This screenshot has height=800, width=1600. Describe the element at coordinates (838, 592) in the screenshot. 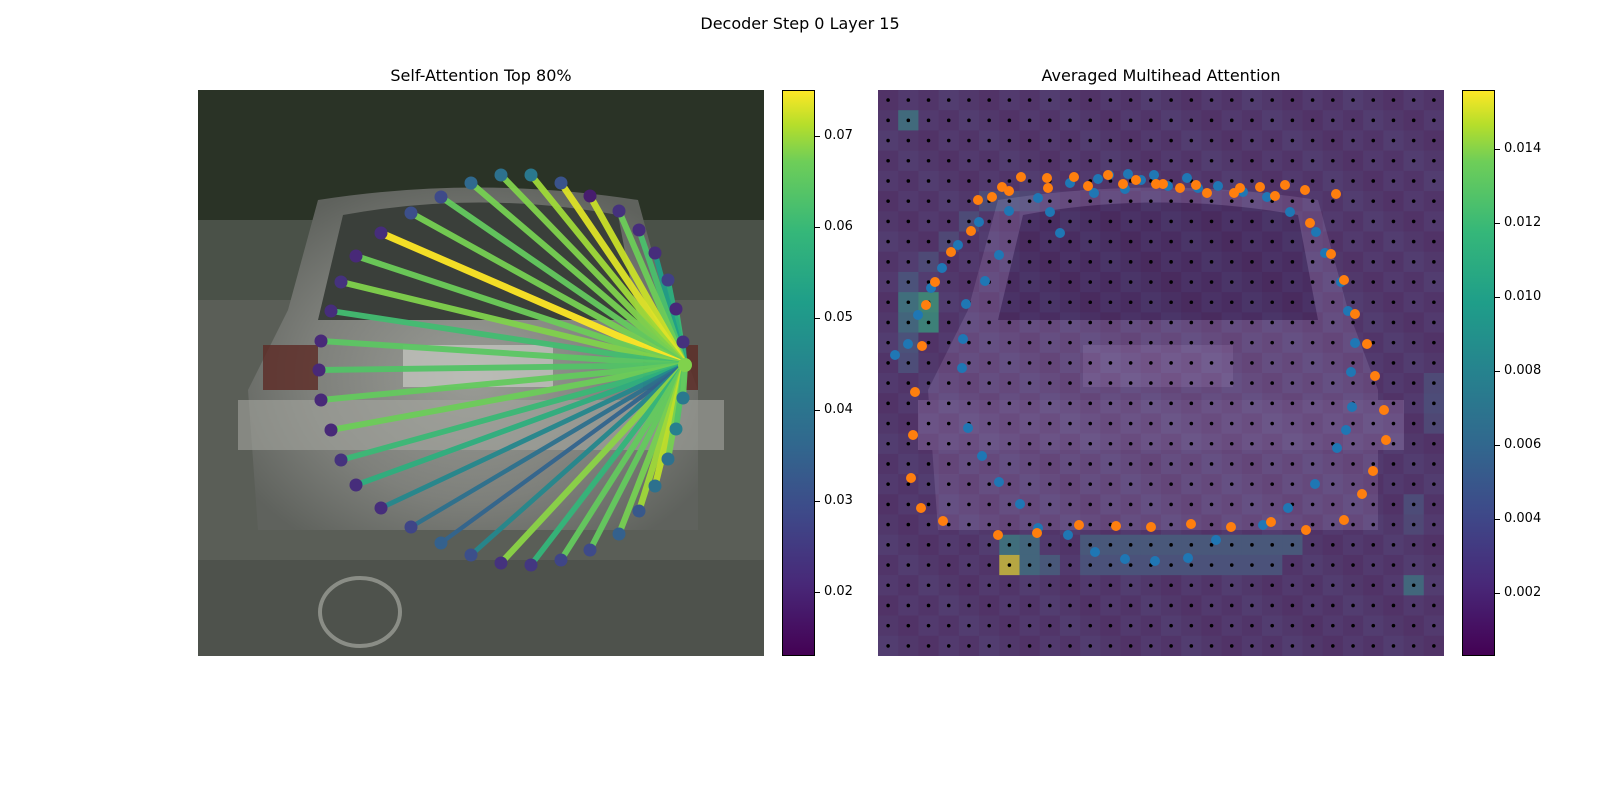

I see `left-colorbar-tick-label: 0.02` at that location.